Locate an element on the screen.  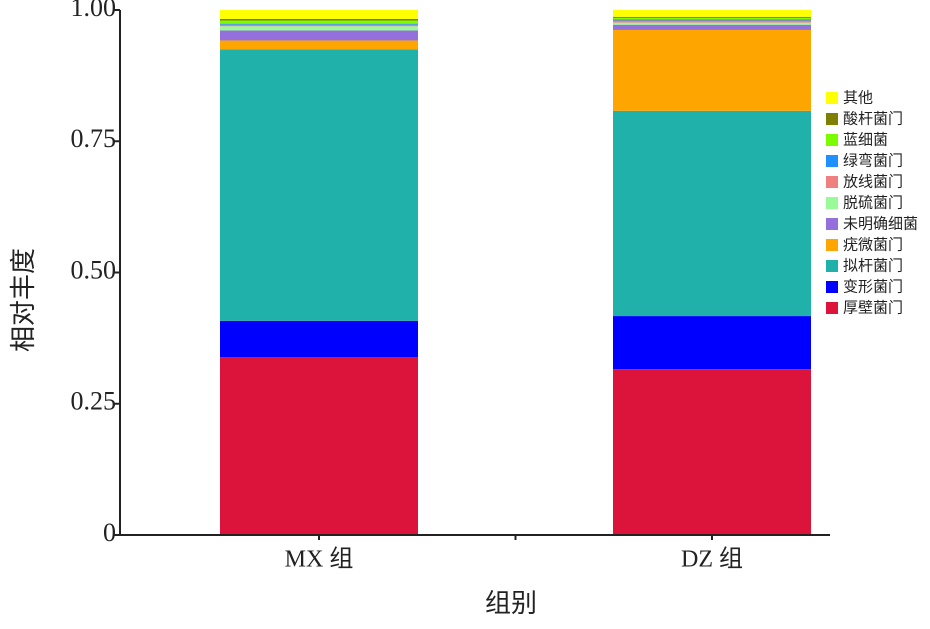
x-tick-label: MX 组 is located at coordinates (319, 559).